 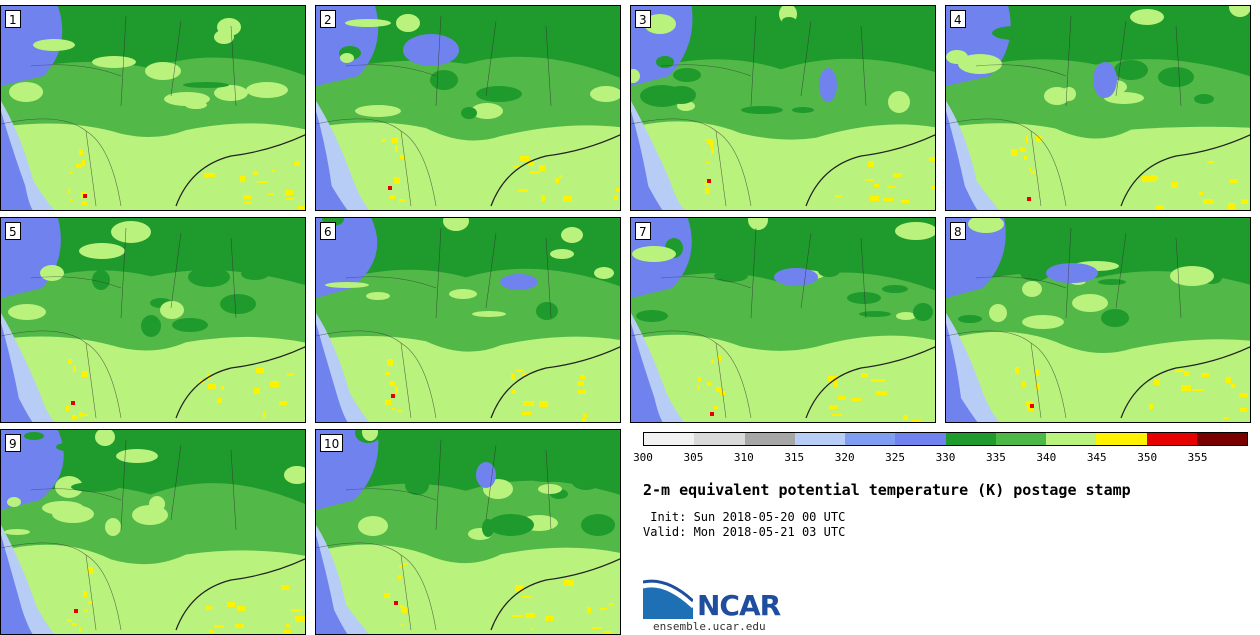 What do you see at coordinates (153, 108) in the screenshot?
I see `postage-stamp-panel: 1` at bounding box center [153, 108].